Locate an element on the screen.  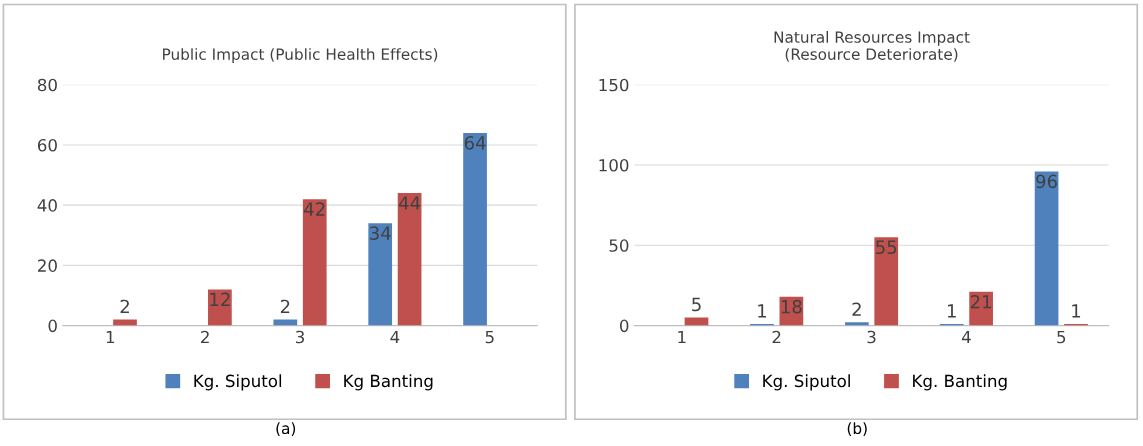
data-label: 34 is located at coordinates (380, 233).